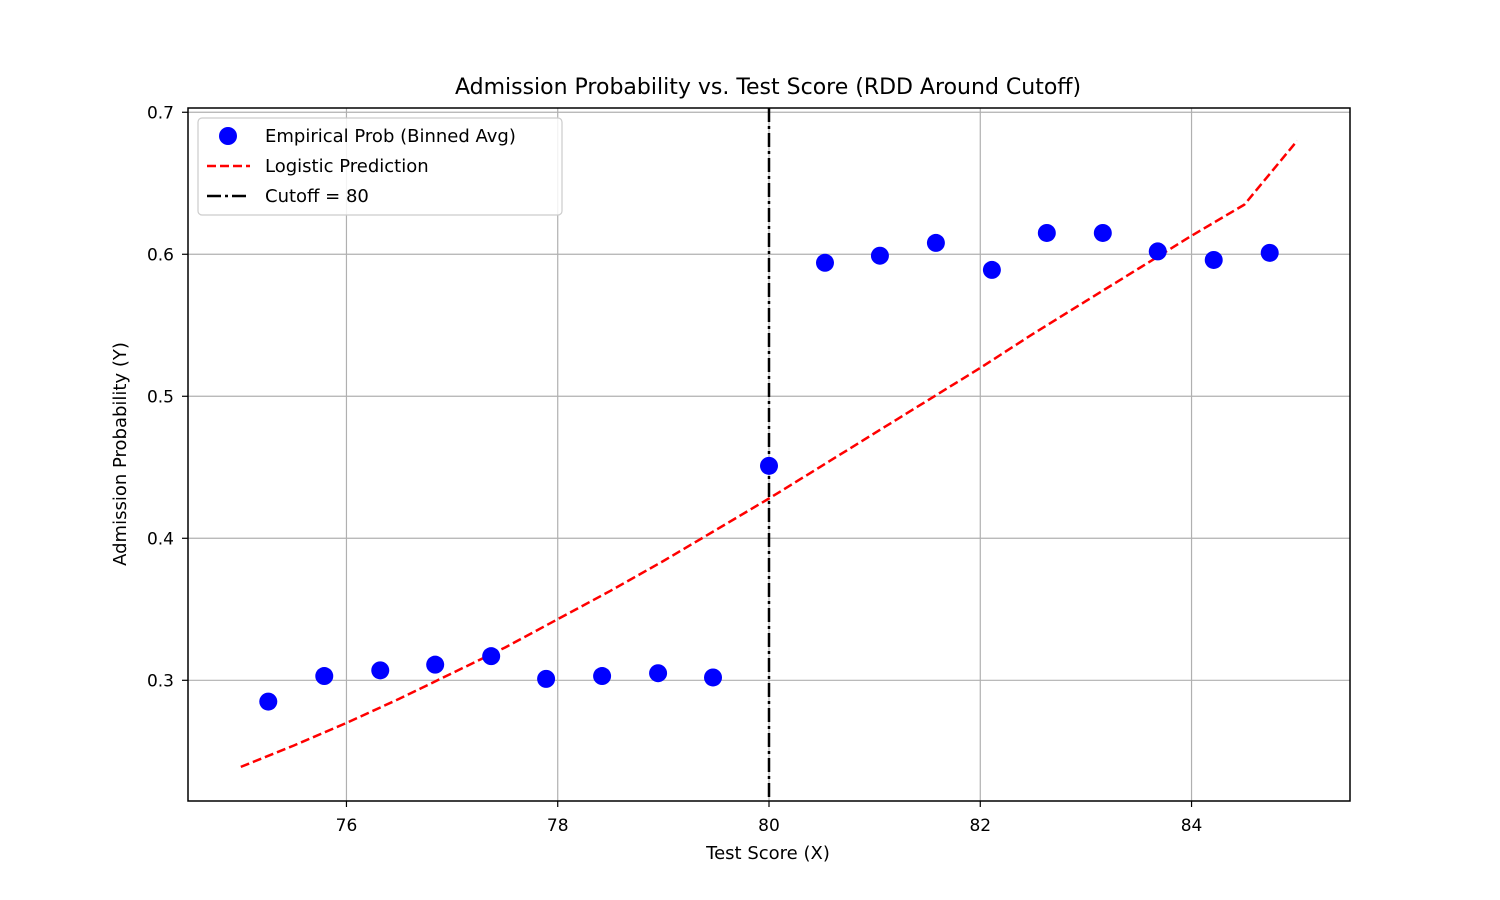  Describe the element at coordinates (160, 539) in the screenshot. I see `y-tick-label: 0.4` at that location.